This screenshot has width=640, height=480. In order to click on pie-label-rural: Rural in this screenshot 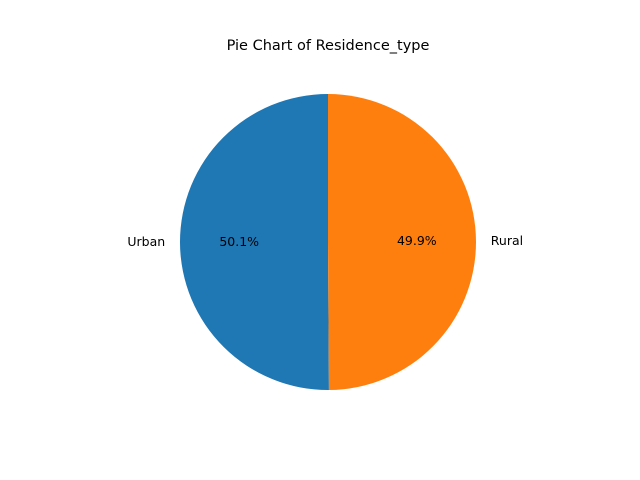, I will do `click(507, 240)`.